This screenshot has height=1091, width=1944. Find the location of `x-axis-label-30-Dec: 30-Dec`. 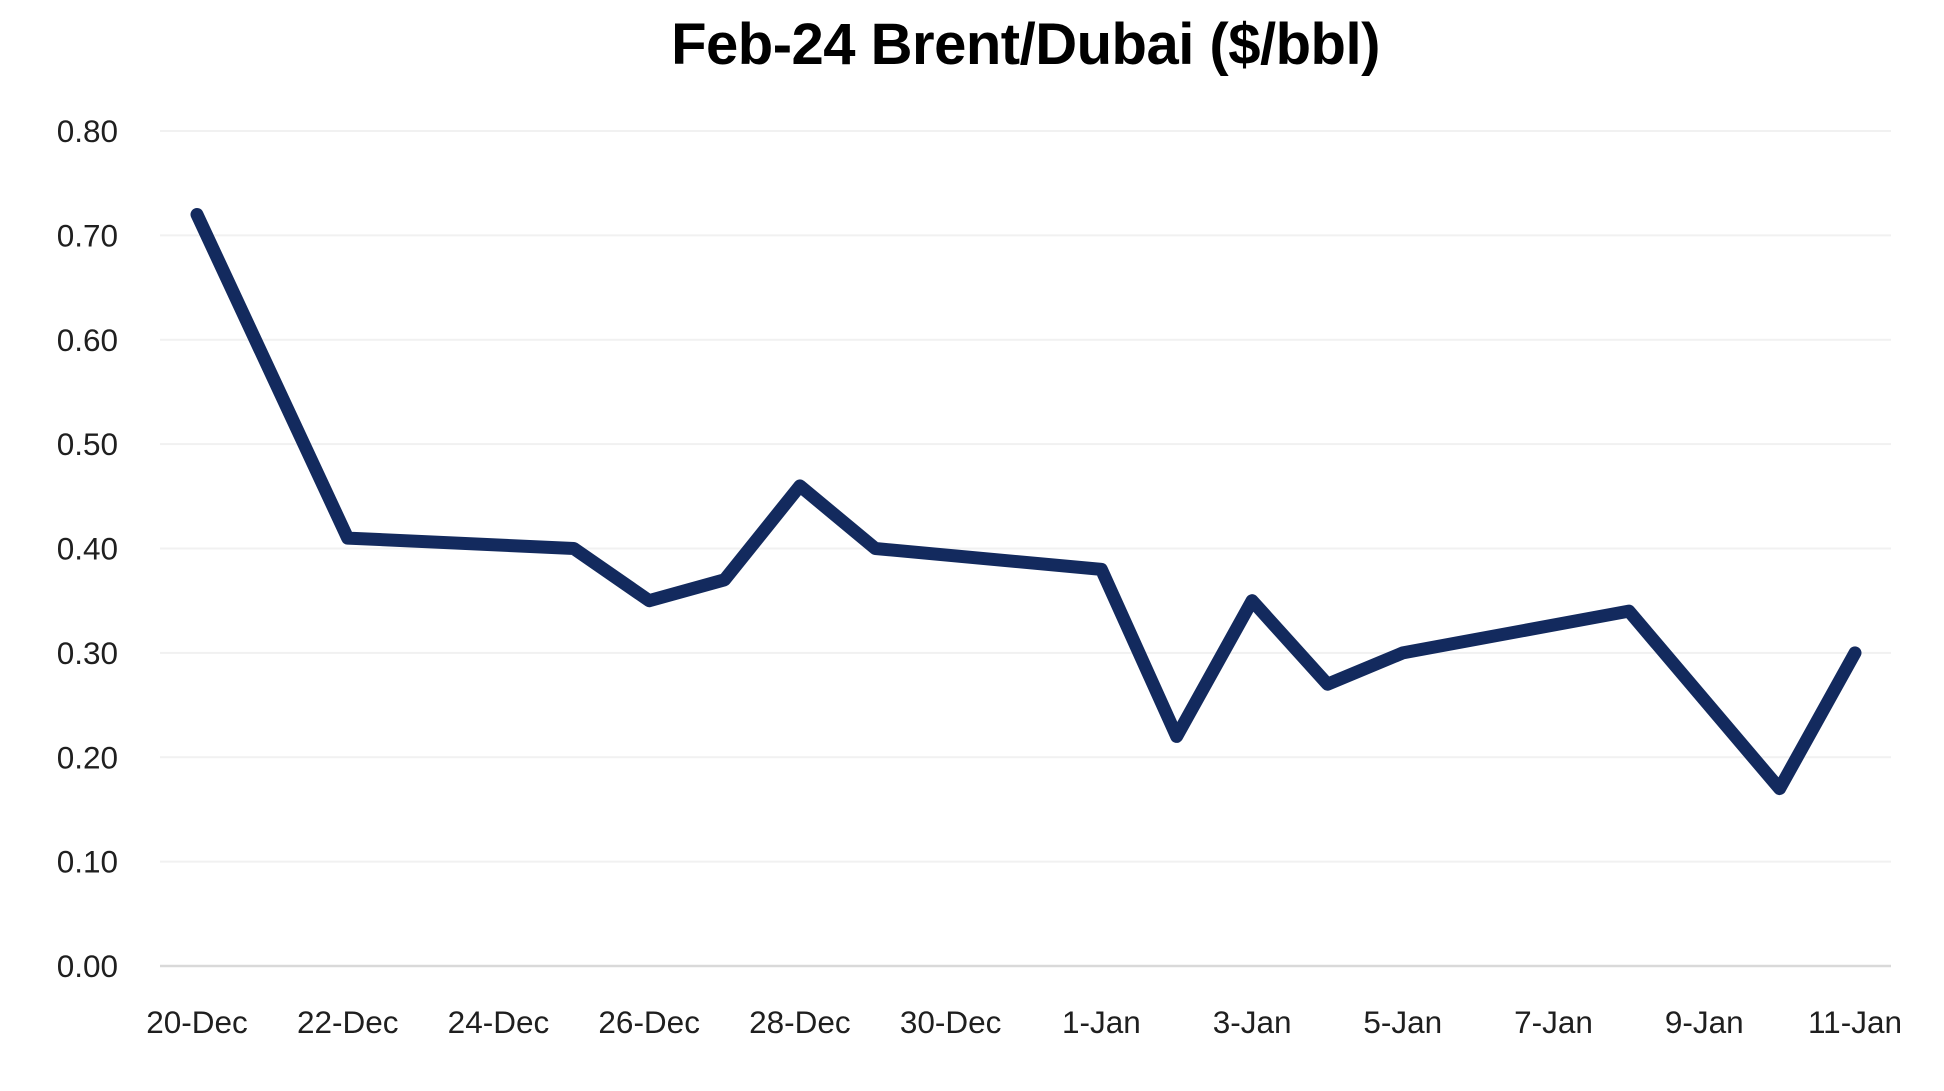

x-axis-label-30-Dec: 30-Dec is located at coordinates (951, 1022).